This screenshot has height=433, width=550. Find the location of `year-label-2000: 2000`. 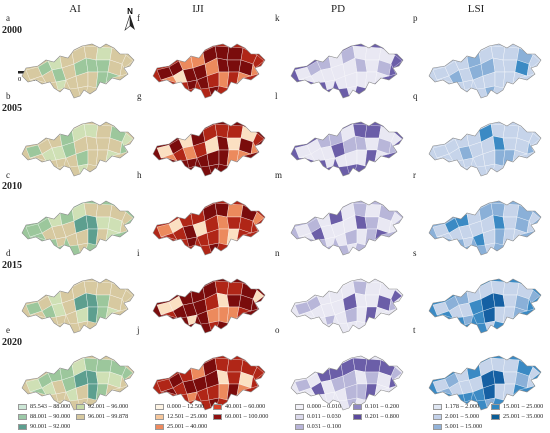

year-label-2000: 2000 is located at coordinates (12, 30).